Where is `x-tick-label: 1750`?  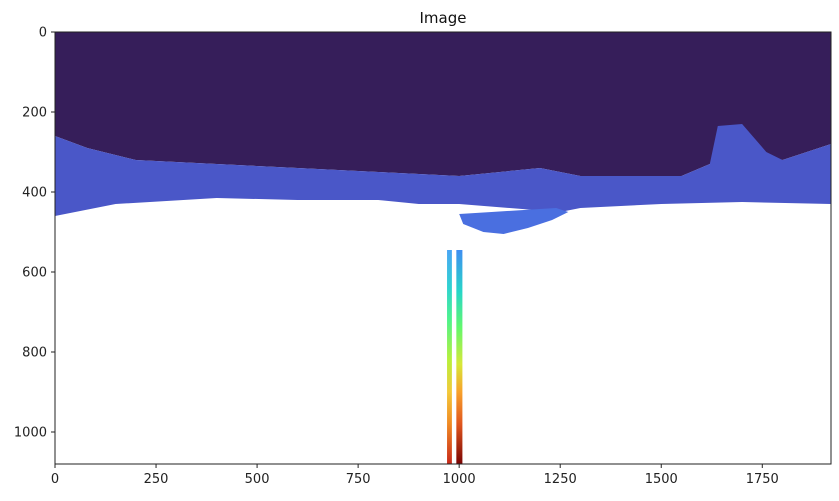 x-tick-label: 1750 is located at coordinates (762, 479).